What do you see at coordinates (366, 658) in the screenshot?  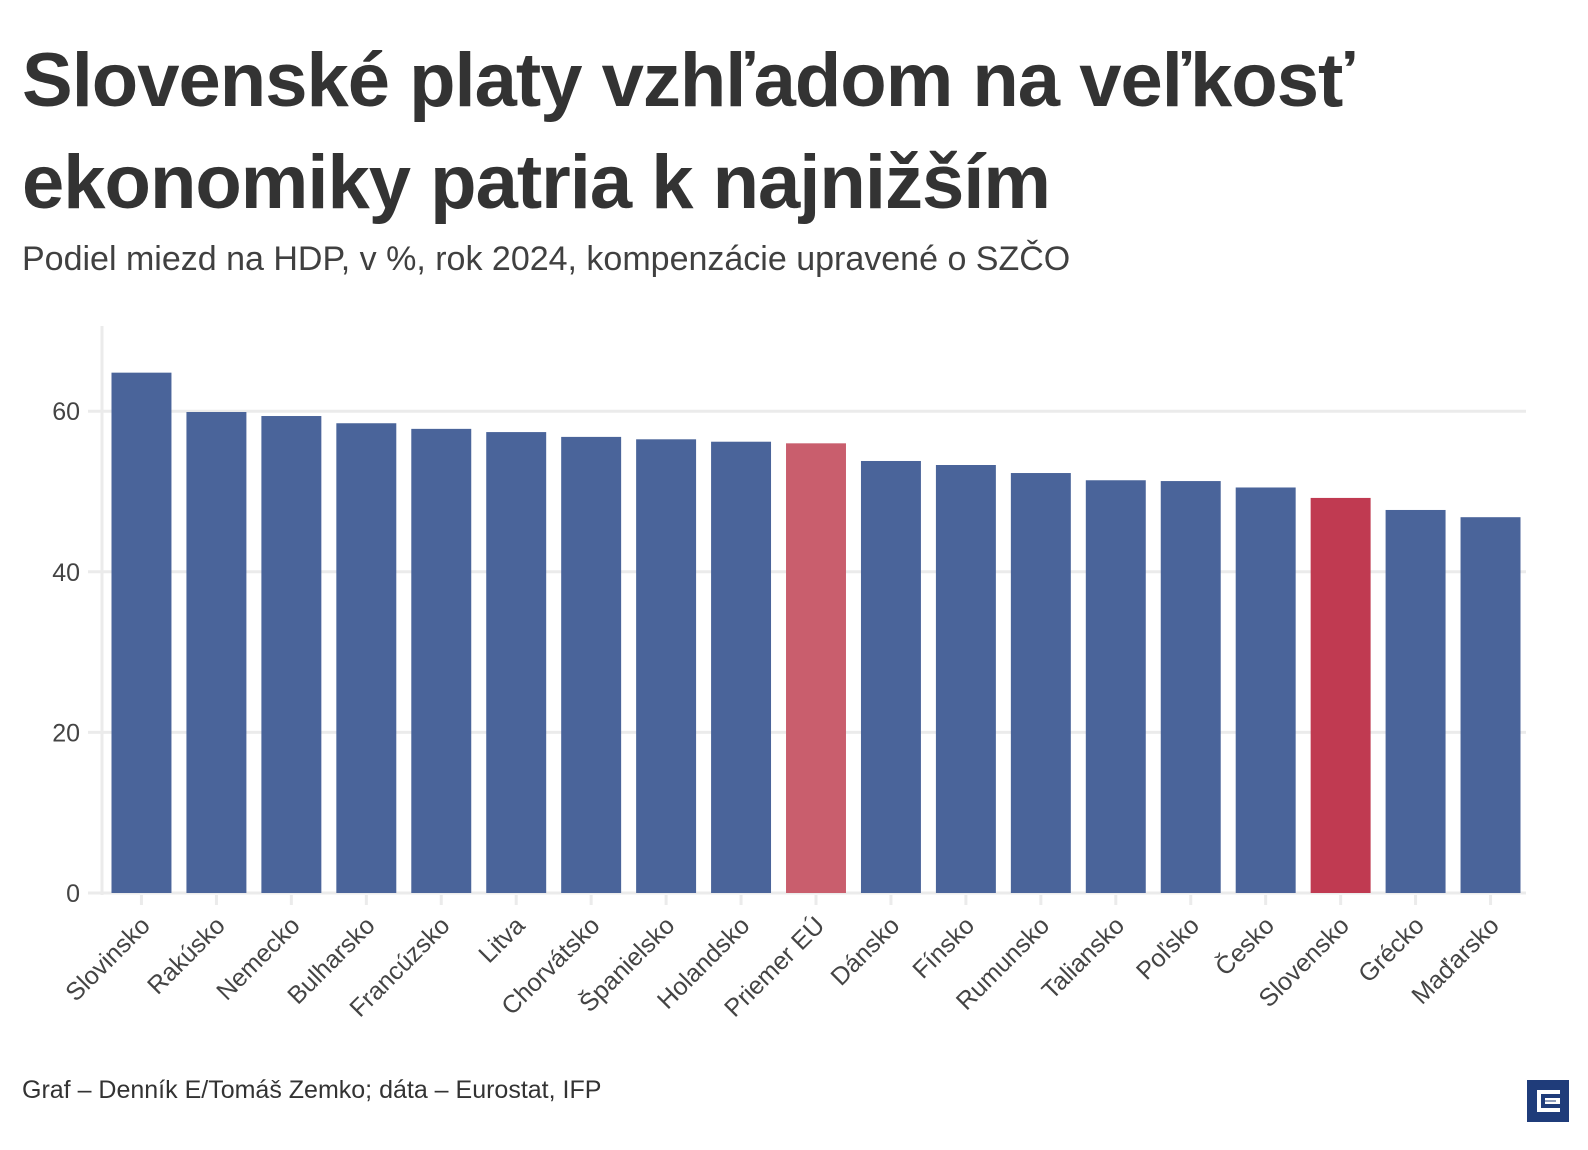 I see `bar-bulharsko` at bounding box center [366, 658].